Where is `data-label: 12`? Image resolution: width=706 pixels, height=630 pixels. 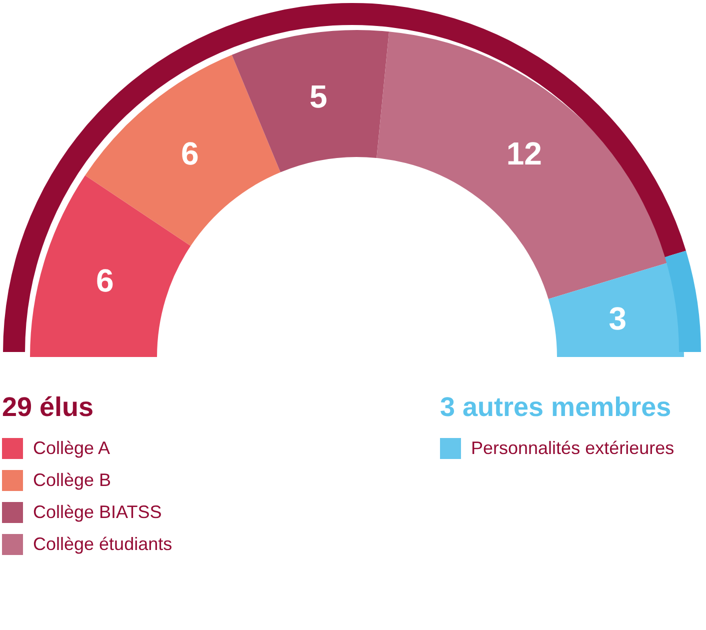
data-label: 12 is located at coordinates (524, 153).